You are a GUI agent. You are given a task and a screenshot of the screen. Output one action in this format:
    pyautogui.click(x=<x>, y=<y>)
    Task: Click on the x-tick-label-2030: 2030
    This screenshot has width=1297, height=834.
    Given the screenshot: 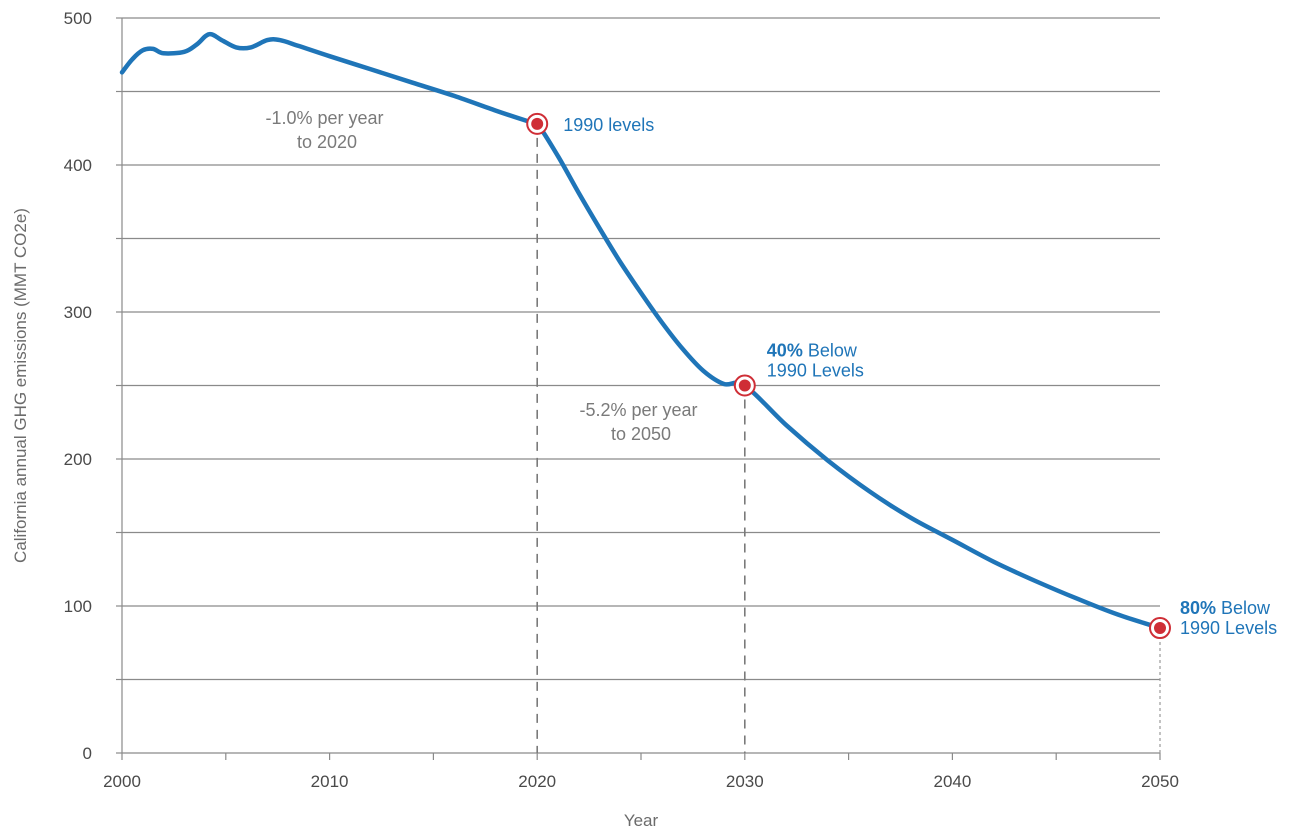 What is the action you would take?
    pyautogui.click(x=745, y=781)
    